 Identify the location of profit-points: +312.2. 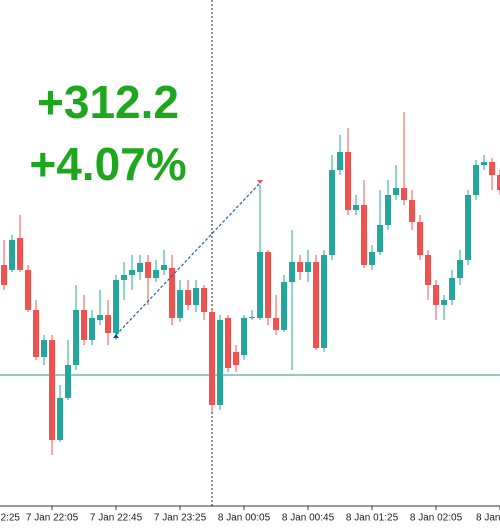
(108, 102).